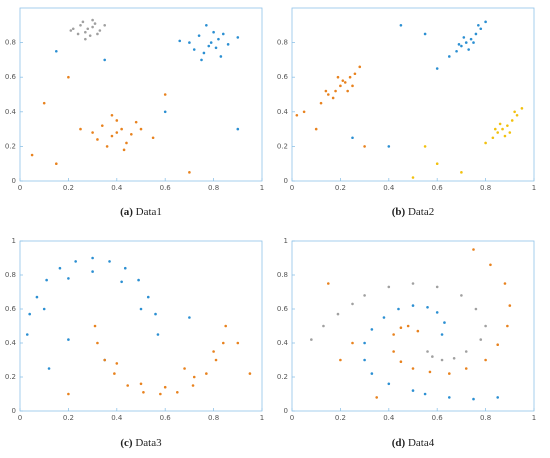  I want to click on x-tick-label: 0.2, so click(68, 188).